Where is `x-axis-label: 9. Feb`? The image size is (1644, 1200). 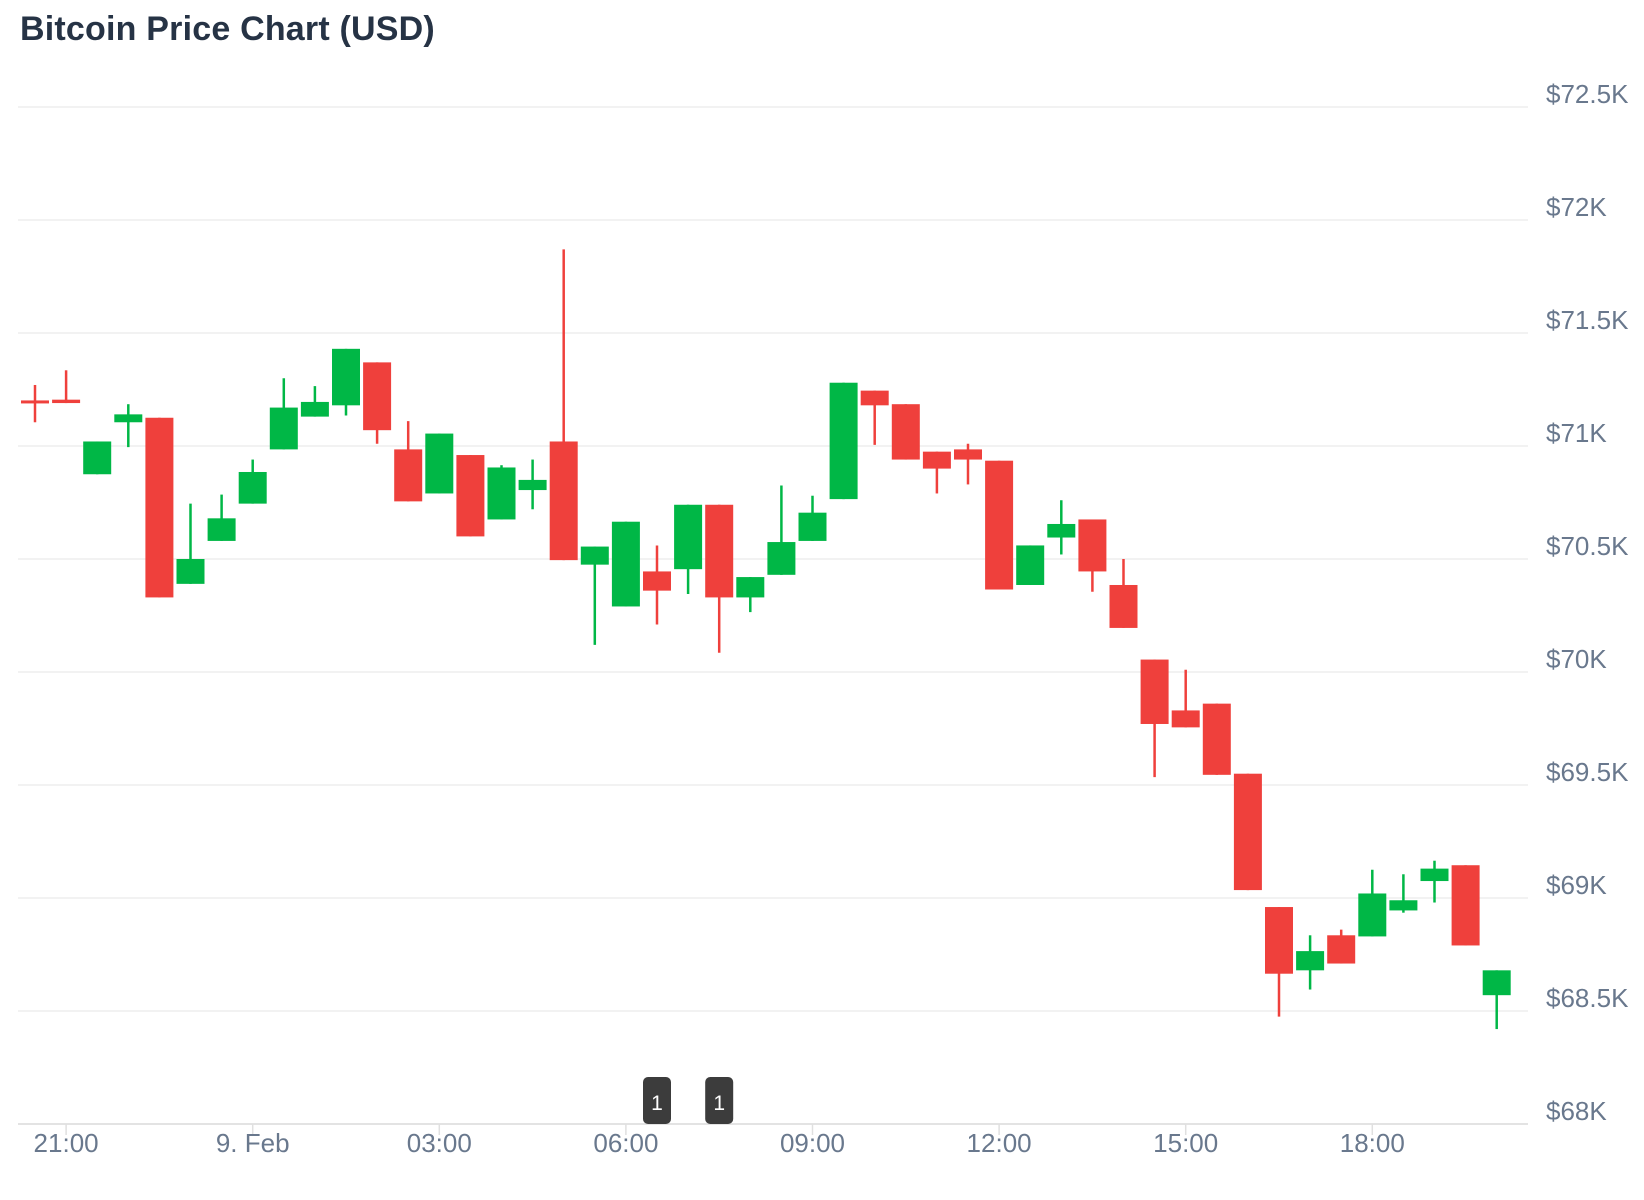
x-axis-label: 9. Feb is located at coordinates (253, 1143).